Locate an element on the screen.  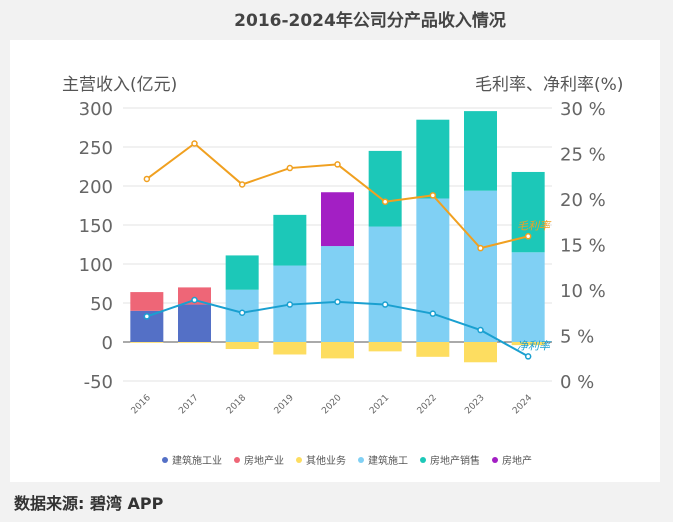
y2-tick-label: 30 % is located at coordinates (583, 109).